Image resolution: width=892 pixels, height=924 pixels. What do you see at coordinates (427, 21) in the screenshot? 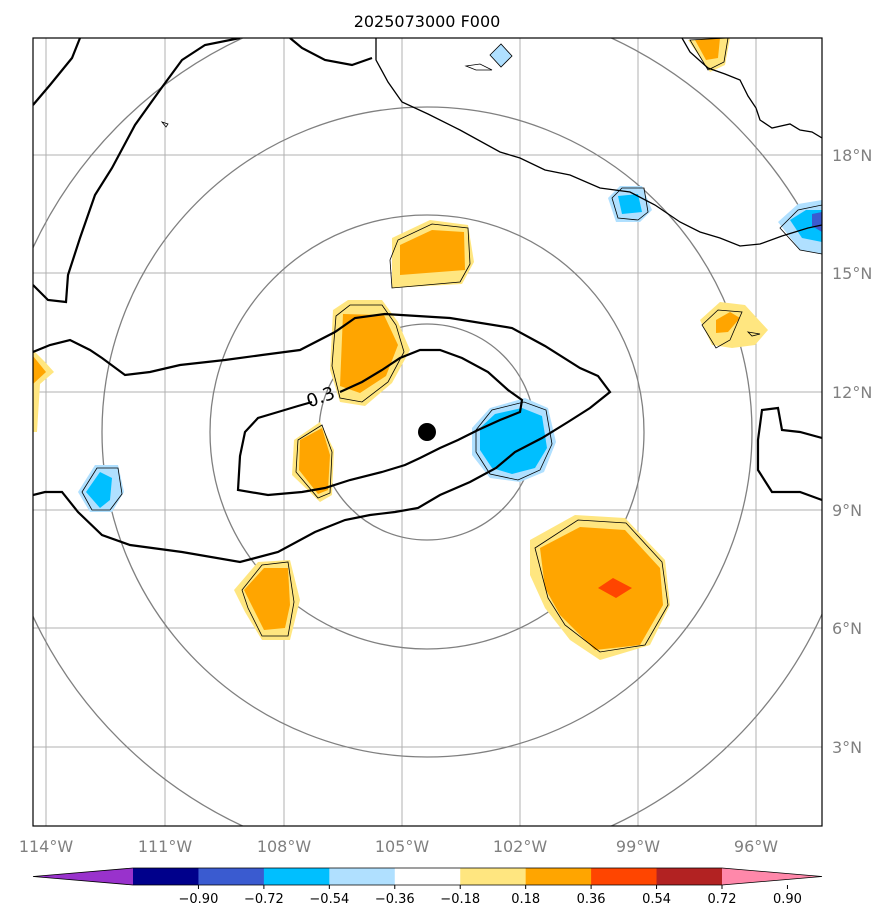
I see `chart-title: 2025073000 F000` at bounding box center [427, 21].